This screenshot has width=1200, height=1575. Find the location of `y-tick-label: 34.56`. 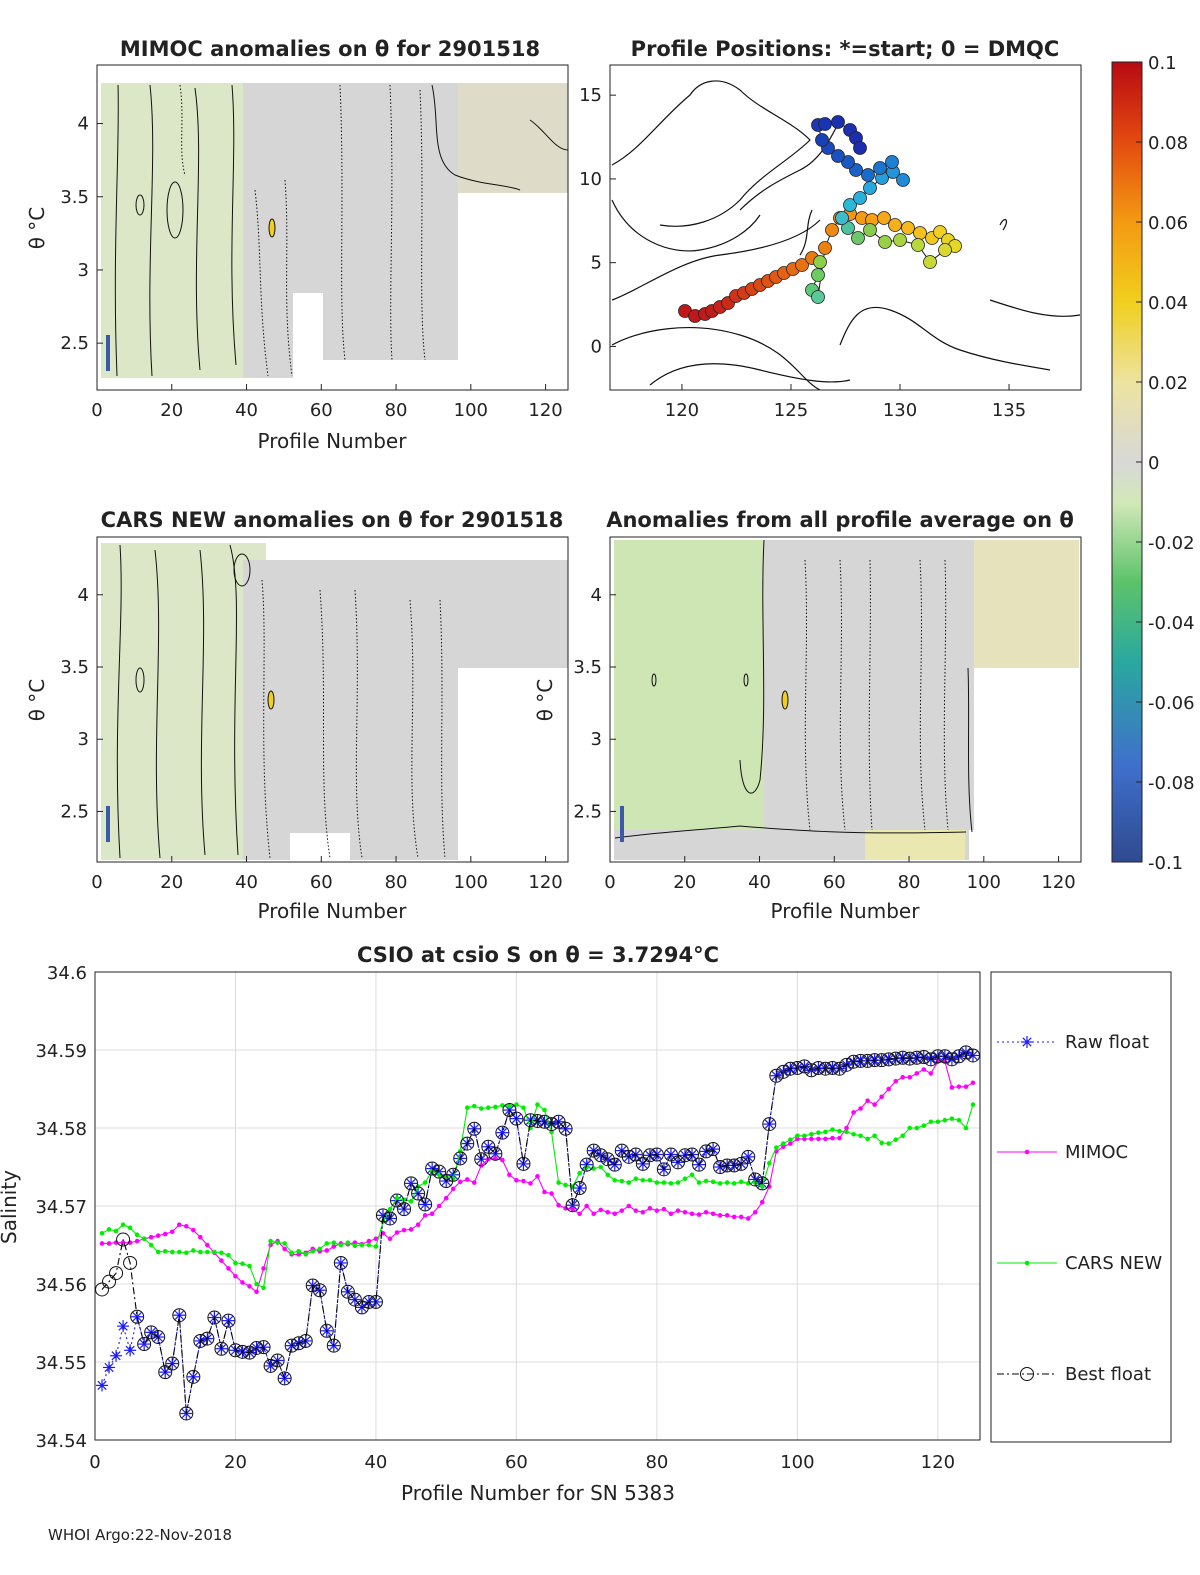

y-tick-label: 34.56 is located at coordinates (61, 1285).